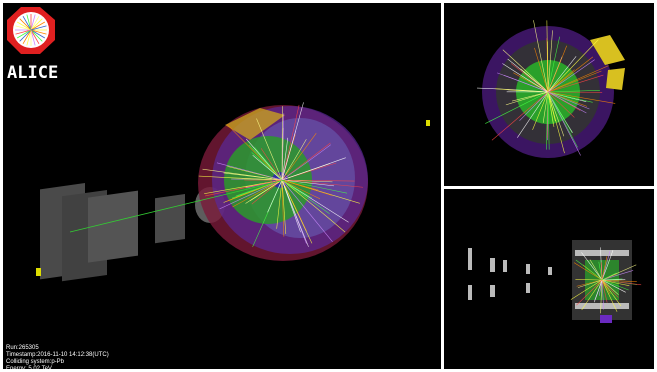 The width and height of the screenshot is (657, 372). Describe the element at coordinates (57, 355) in the screenshot. I see `info-line: Timestamp:2016-11-10 14:12:38(UTC)` at that location.